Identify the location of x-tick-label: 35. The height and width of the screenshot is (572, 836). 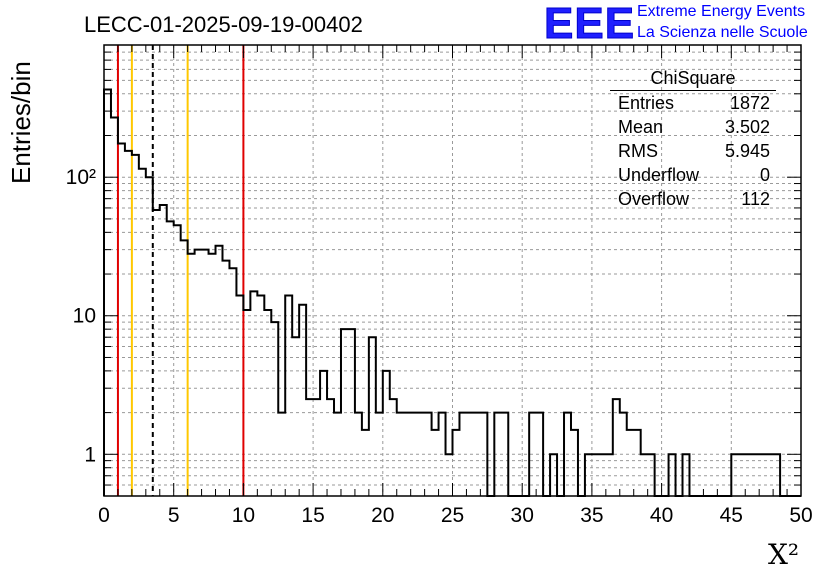
(591, 515).